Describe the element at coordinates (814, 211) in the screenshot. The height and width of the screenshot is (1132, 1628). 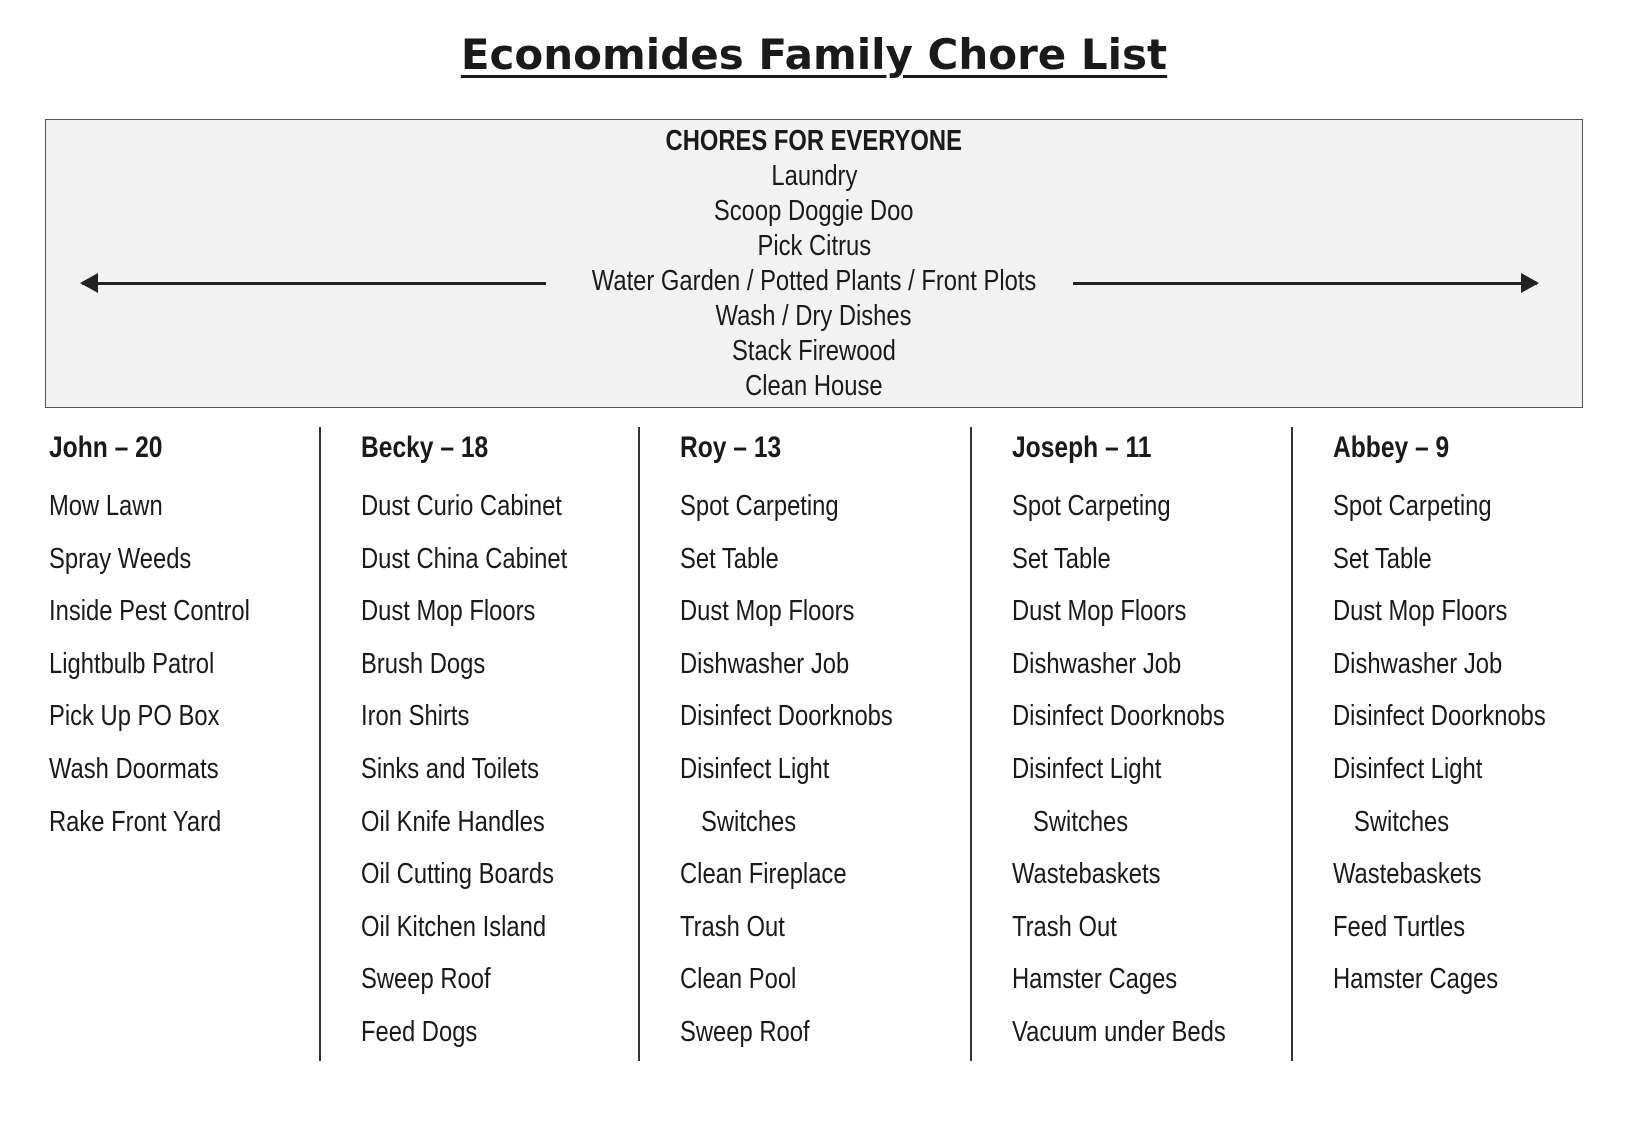
I see `everyone-chore: Scoop Doggie Doo` at that location.